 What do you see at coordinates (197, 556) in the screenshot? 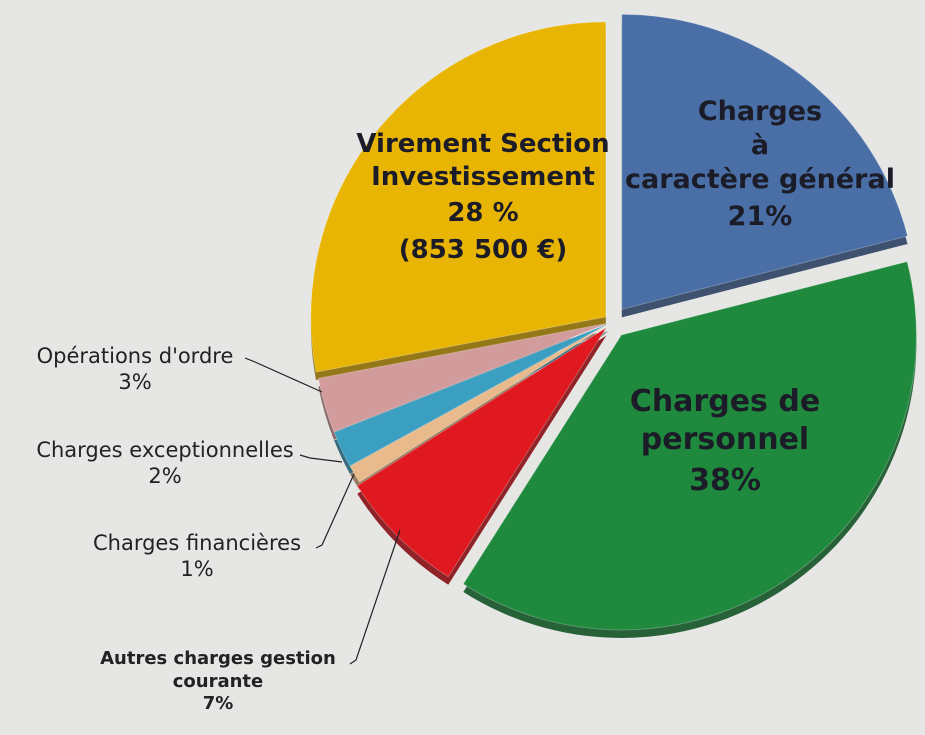
I see `slice-label: Charges financières 1%` at bounding box center [197, 556].